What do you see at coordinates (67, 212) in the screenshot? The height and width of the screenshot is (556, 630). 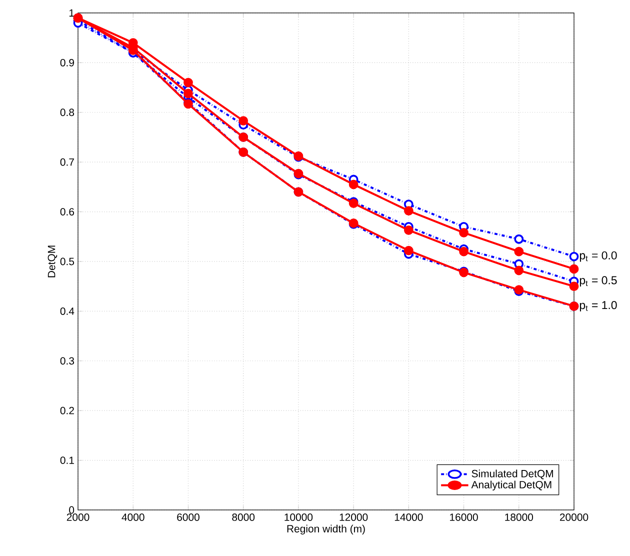 I see `y-tick-label: 0.6` at bounding box center [67, 212].